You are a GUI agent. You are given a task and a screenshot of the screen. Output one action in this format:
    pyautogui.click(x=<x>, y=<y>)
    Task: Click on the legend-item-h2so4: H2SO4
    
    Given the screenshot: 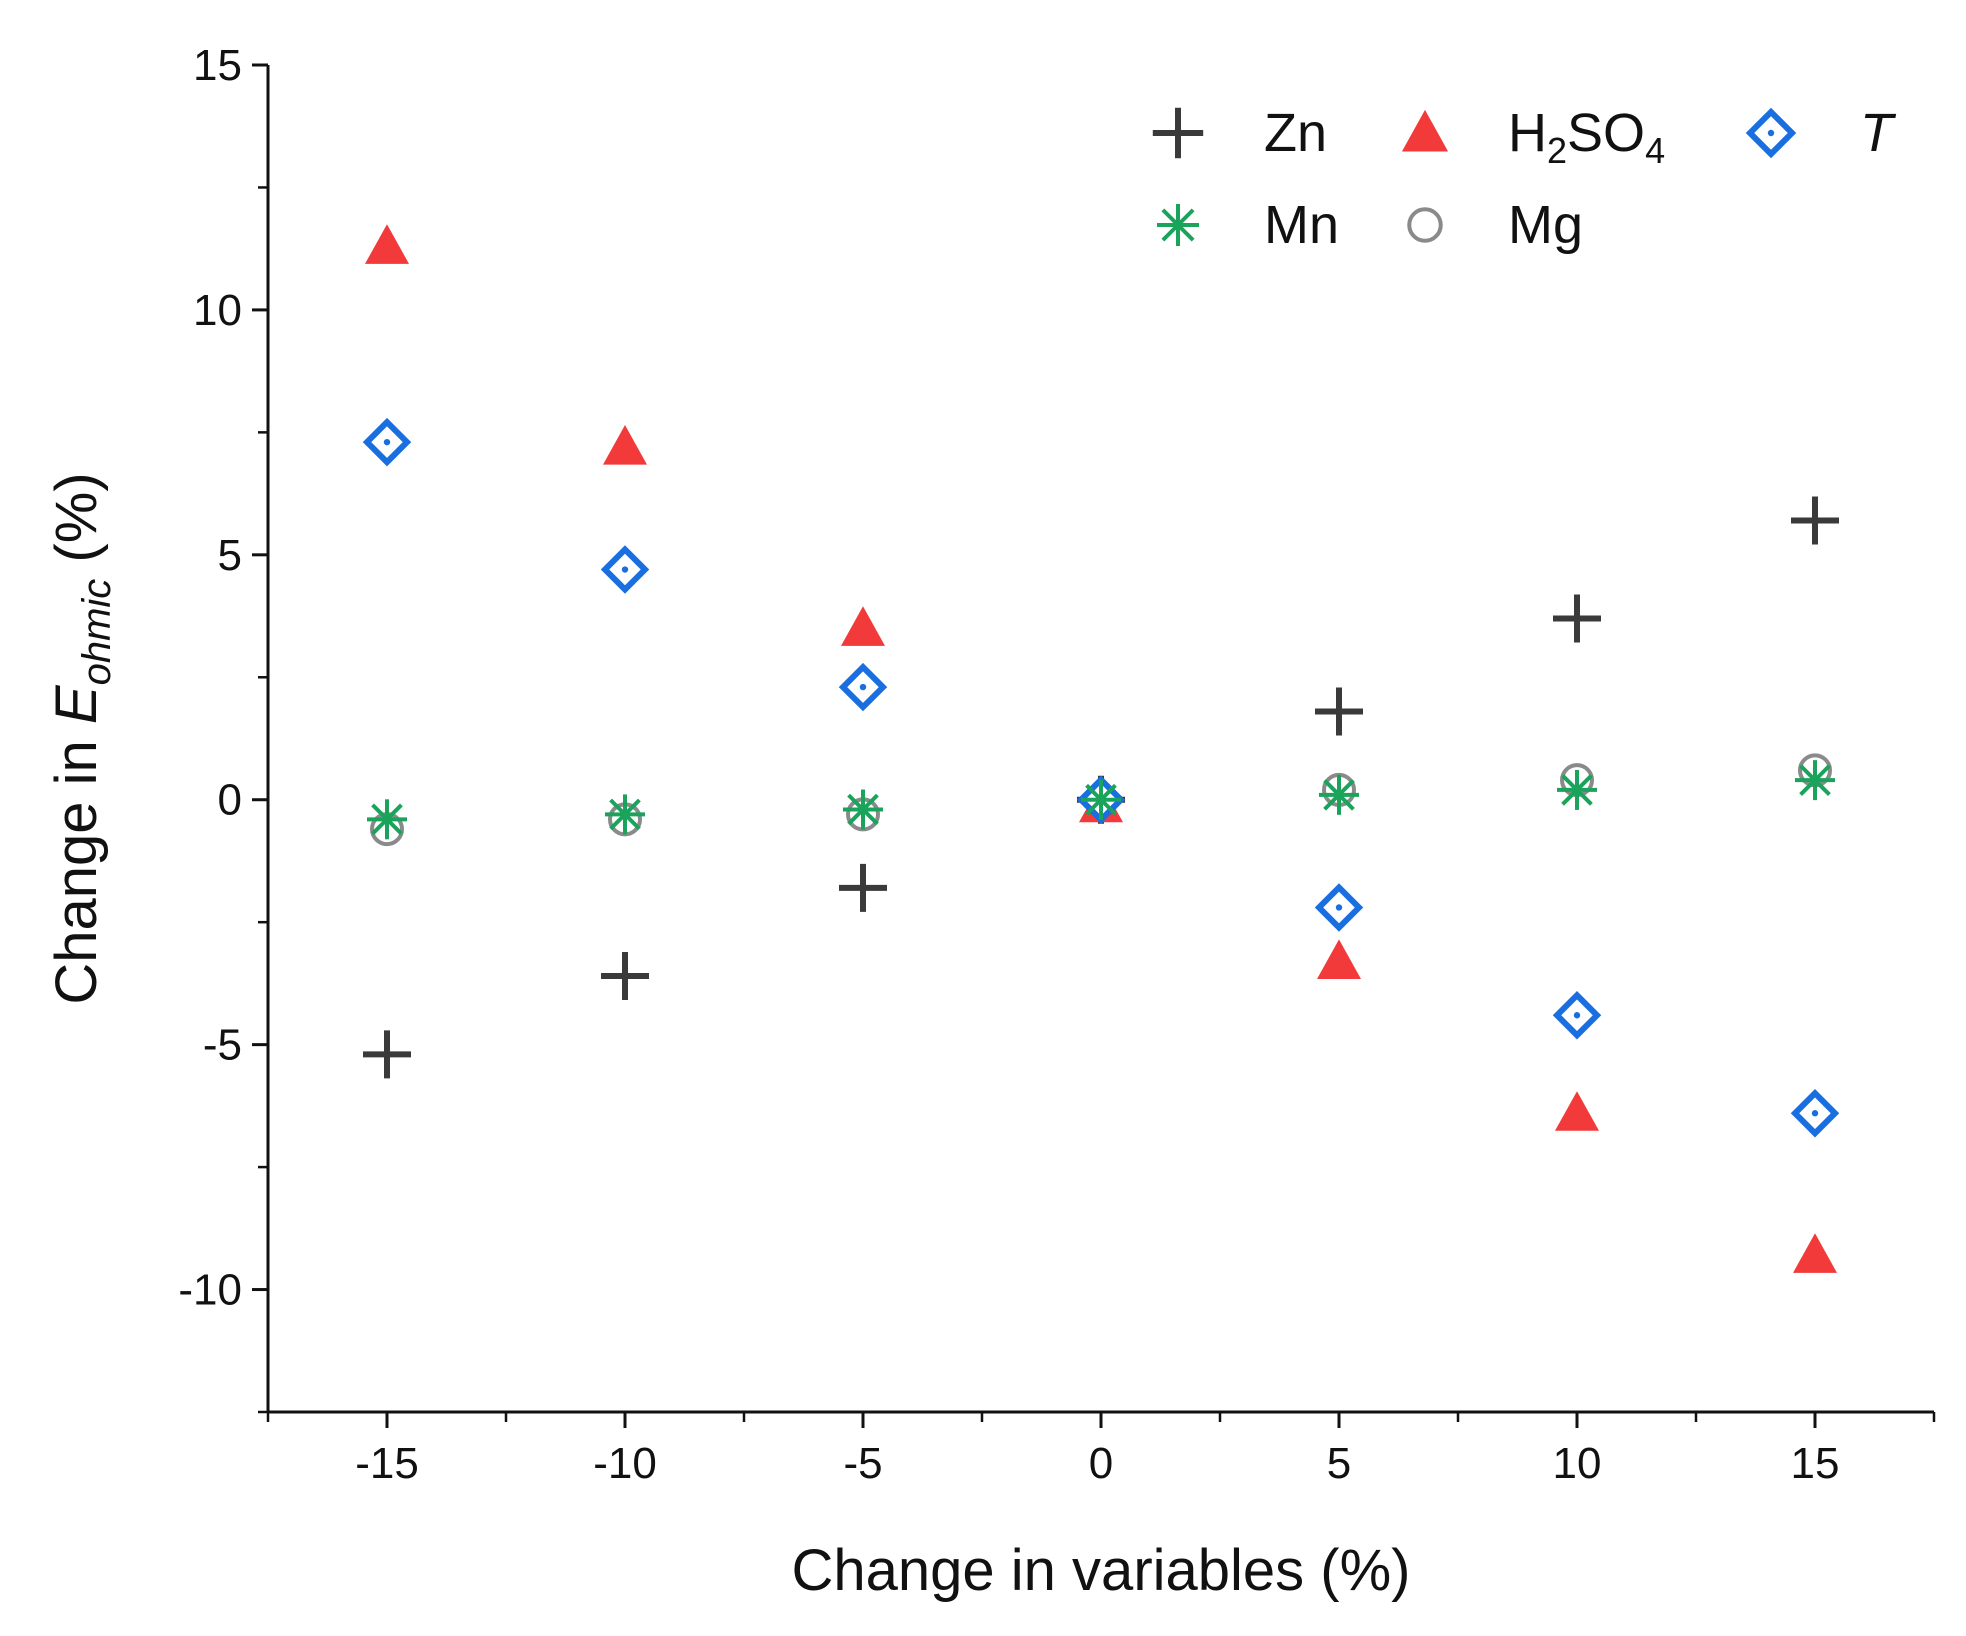 What is the action you would take?
    pyautogui.click(x=1533, y=137)
    